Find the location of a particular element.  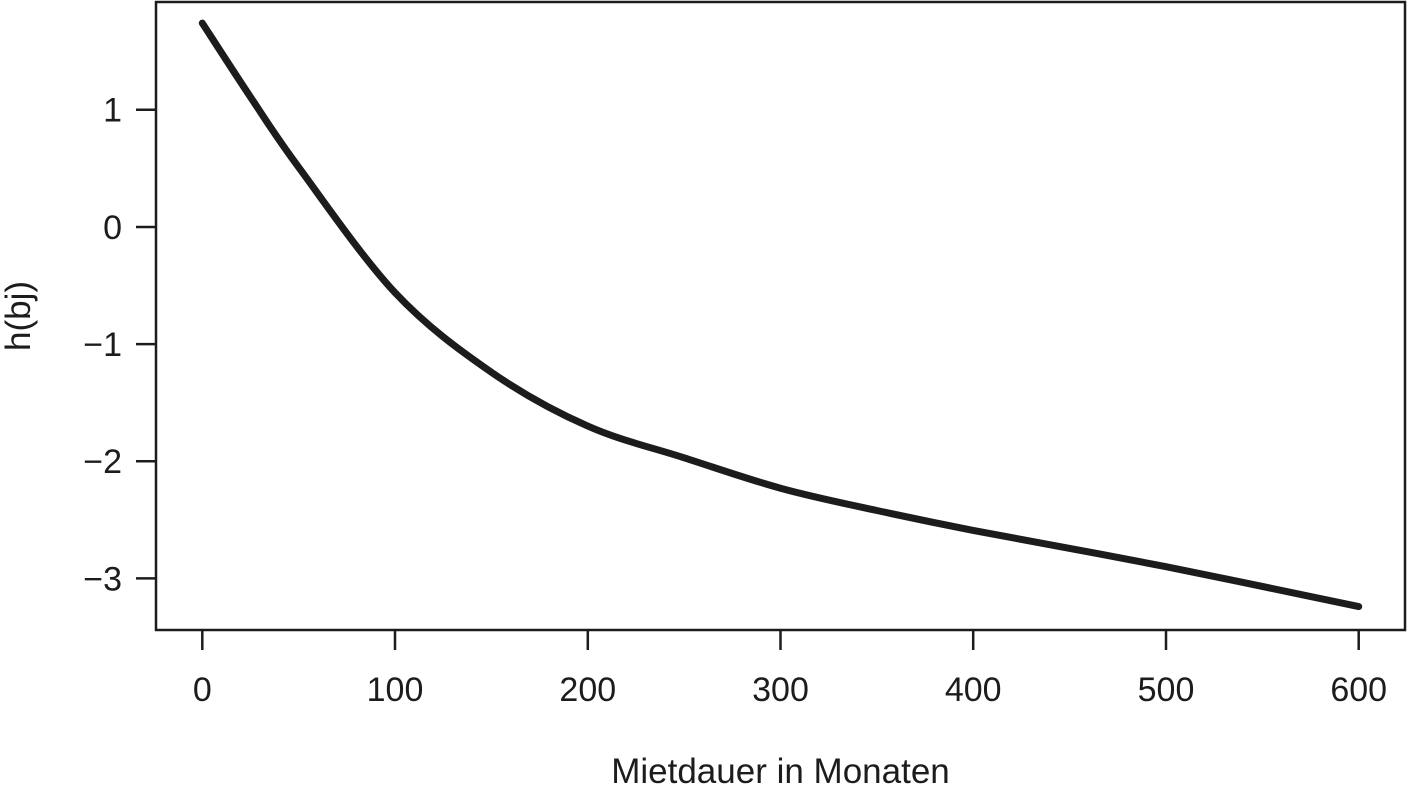

y-axis-title: h(bj) is located at coordinates (19, 316).